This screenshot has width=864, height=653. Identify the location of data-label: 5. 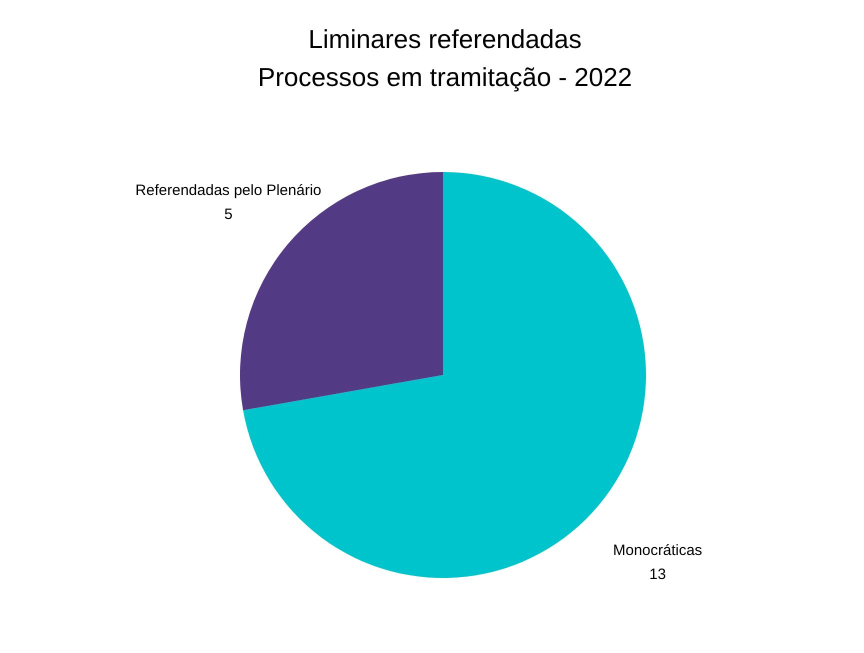
(228, 214).